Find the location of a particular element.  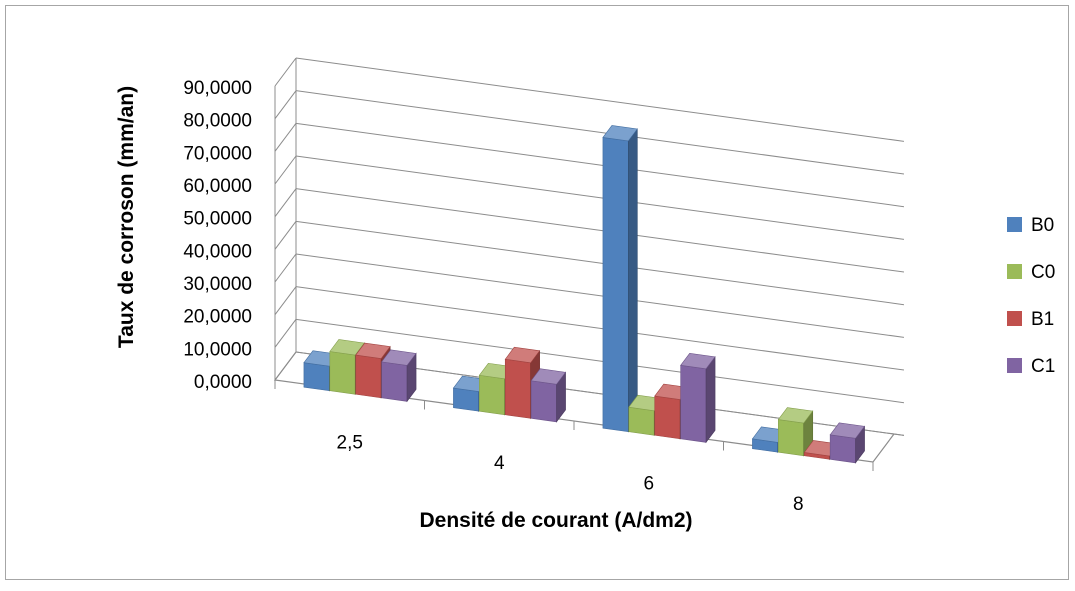

x-tick-label: 2,5 is located at coordinates (350, 442).